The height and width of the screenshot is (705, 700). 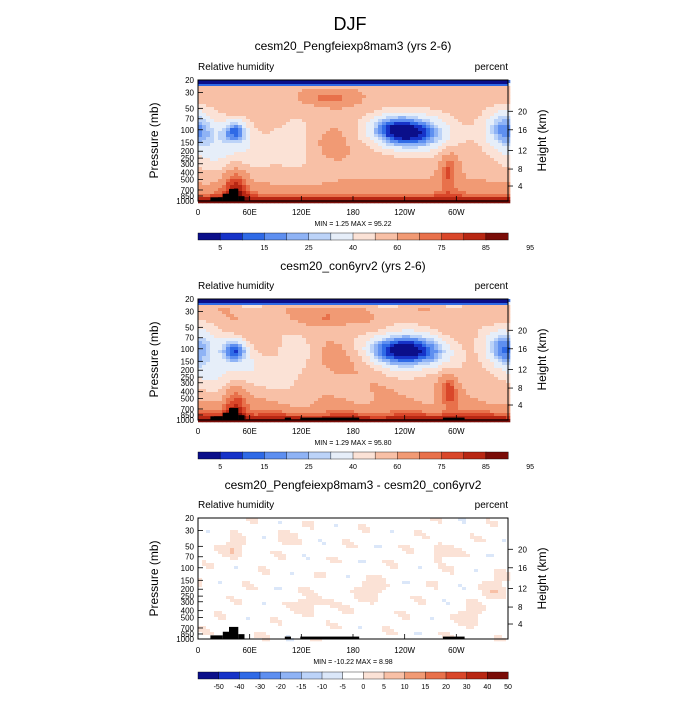 What do you see at coordinates (198, 431) in the screenshot?
I see `longitude-tick-label: 0` at bounding box center [198, 431].